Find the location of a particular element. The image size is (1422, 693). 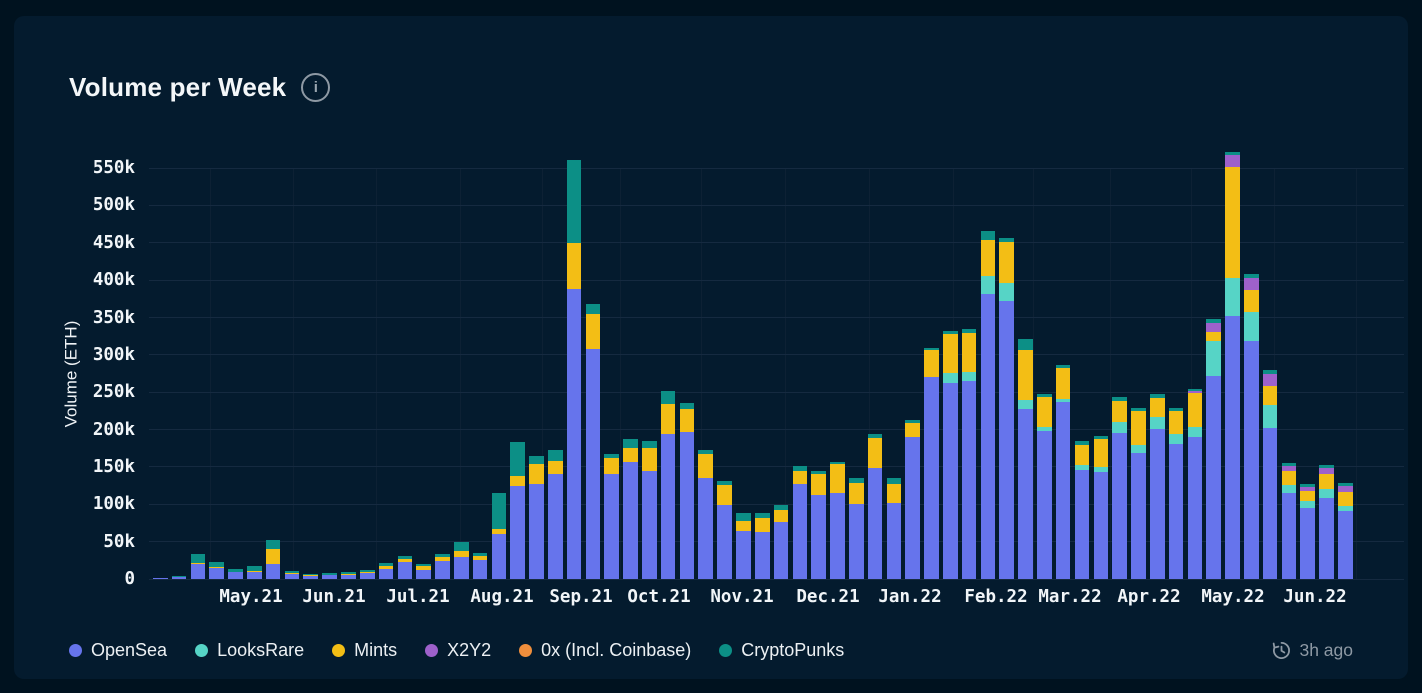

legend-item-cryptopunks: CryptoPunks is located at coordinates (781, 650).